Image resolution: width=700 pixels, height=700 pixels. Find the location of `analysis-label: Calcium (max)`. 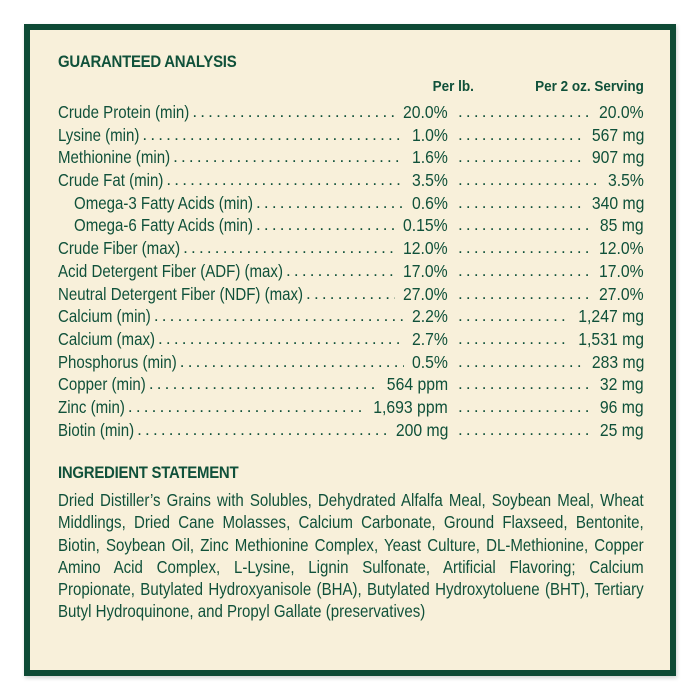

analysis-label: Calcium (max) is located at coordinates (107, 338).